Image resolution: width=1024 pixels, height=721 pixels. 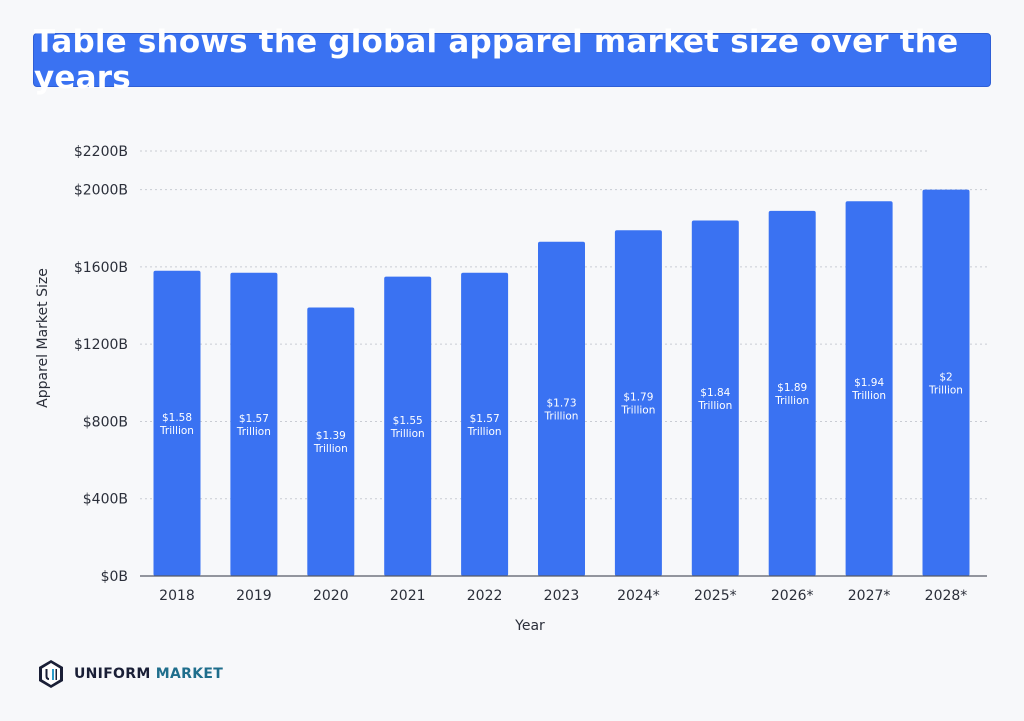 What do you see at coordinates (177, 596) in the screenshot?
I see `x-tick-label: 2018` at bounding box center [177, 596].